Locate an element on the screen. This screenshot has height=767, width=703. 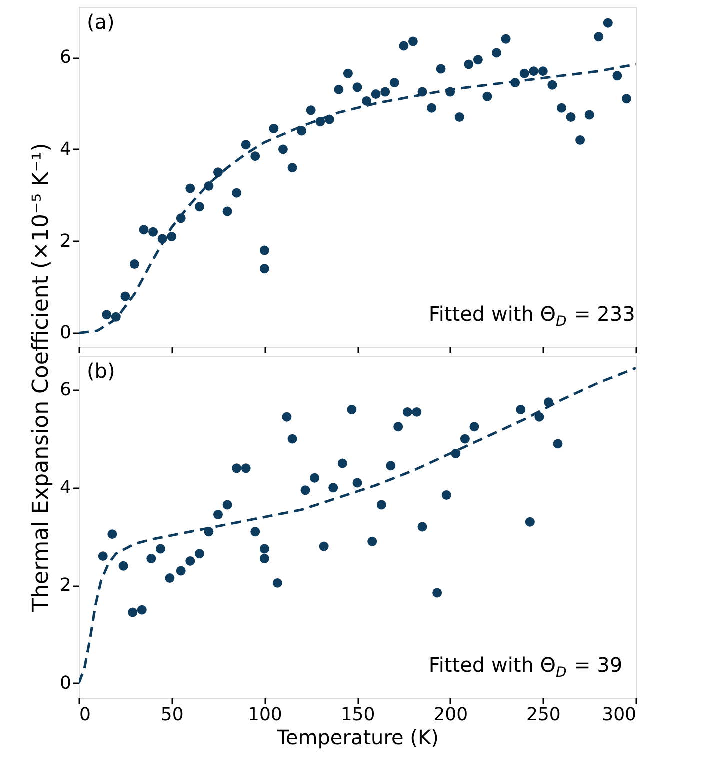
annotation: (b) is located at coordinates (101, 371).